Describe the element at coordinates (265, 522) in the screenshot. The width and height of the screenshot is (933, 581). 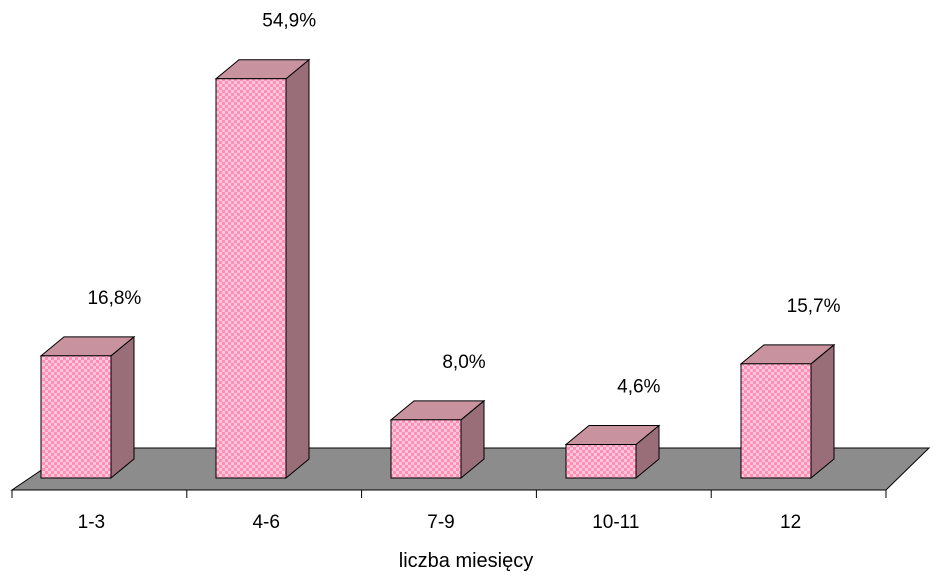
I see `x-tick-label: 4-6` at that location.